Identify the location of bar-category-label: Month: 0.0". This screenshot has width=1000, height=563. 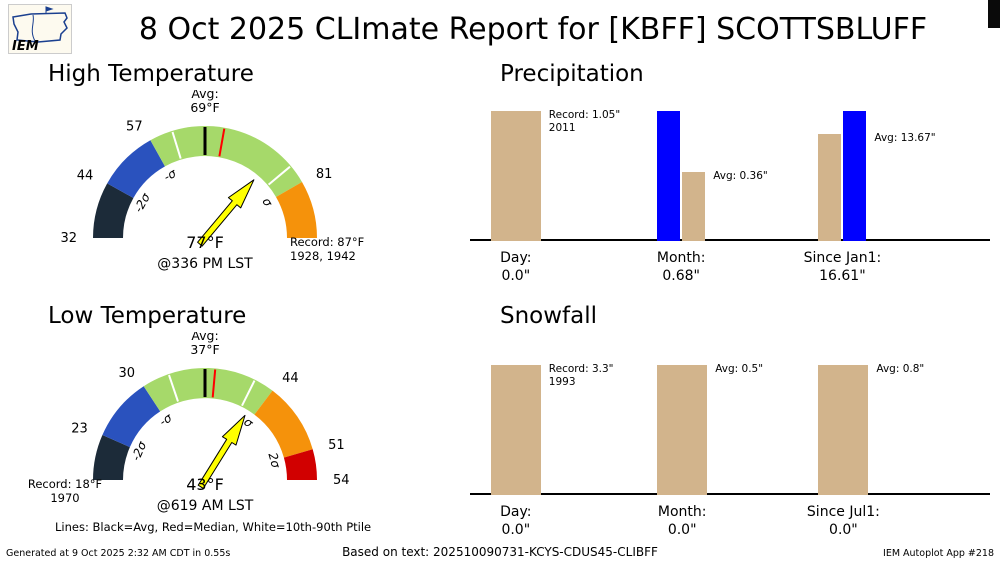
(682, 522).